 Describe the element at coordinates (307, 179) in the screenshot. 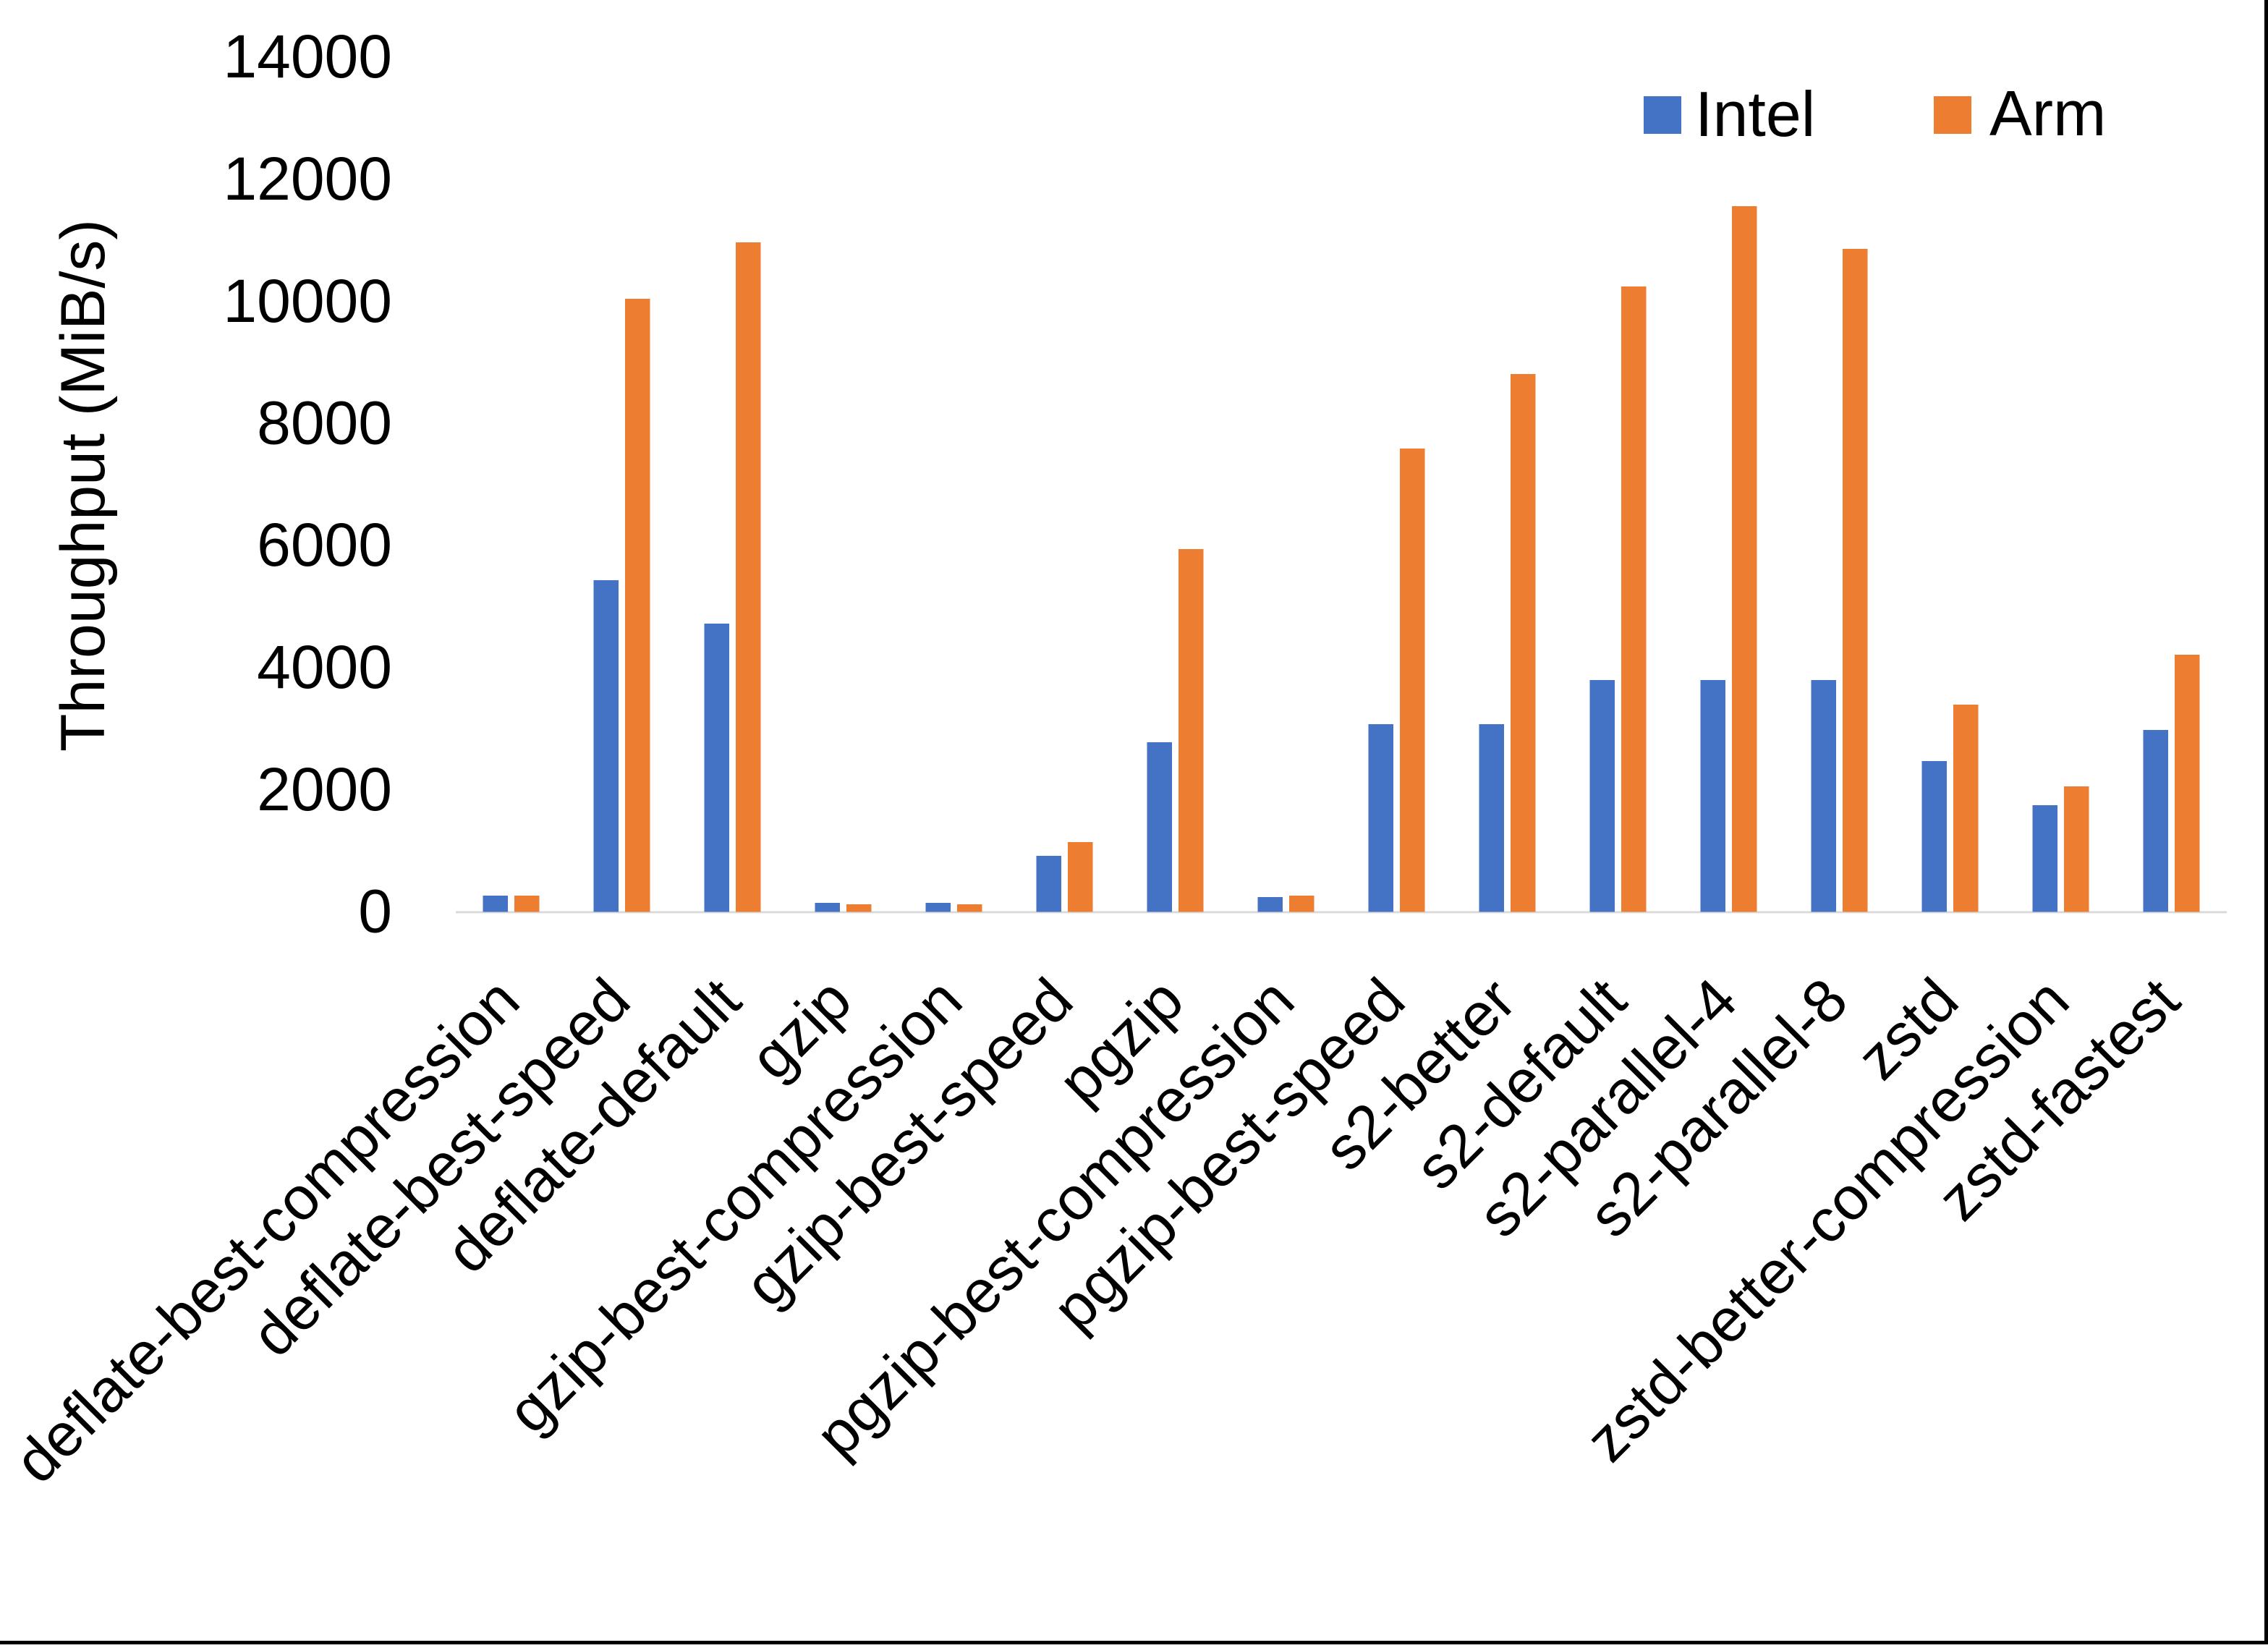

I see `svg-text: 12000` at that location.